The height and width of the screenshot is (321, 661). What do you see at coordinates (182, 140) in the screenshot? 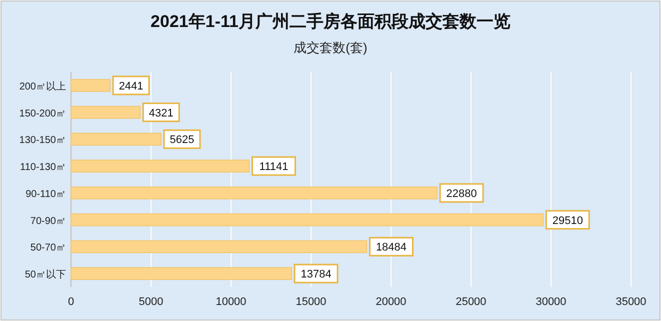
I see `data-label: 5625` at bounding box center [182, 140].